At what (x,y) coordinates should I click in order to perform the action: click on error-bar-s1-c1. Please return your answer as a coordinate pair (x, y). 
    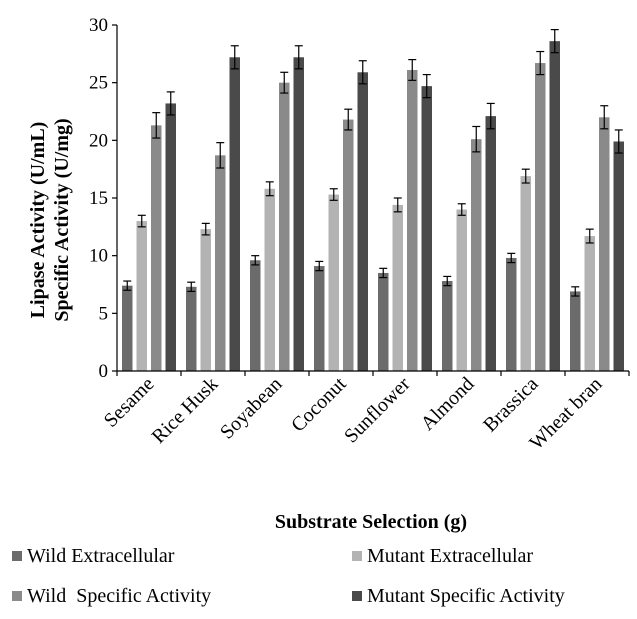
    Looking at the image, I should click on (205, 229).